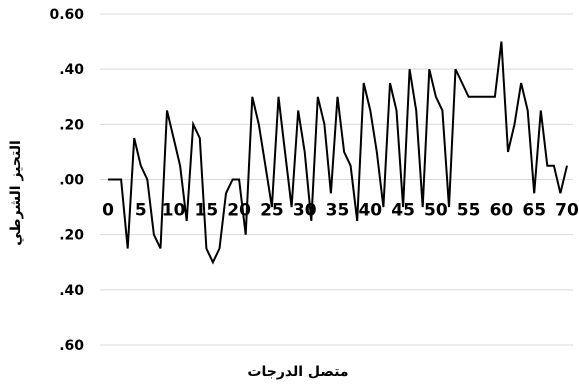  I want to click on x-axis-label: متصل الدرجات, so click(297, 372).